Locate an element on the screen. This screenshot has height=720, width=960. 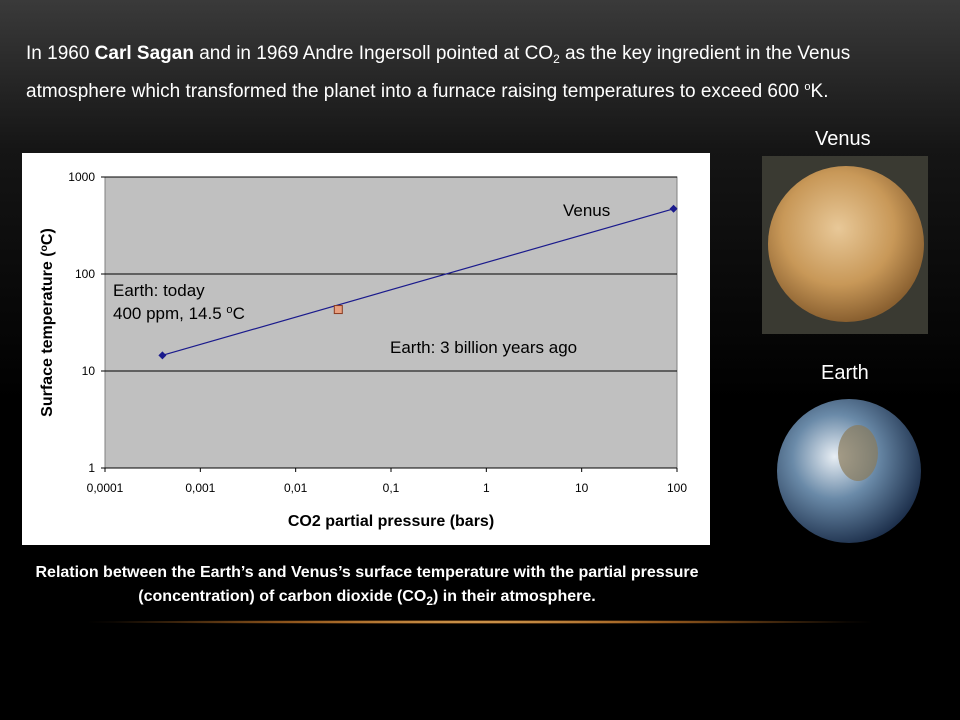
caption-text: (concentration) of carbon dioxide (CO is located at coordinates (282, 596).